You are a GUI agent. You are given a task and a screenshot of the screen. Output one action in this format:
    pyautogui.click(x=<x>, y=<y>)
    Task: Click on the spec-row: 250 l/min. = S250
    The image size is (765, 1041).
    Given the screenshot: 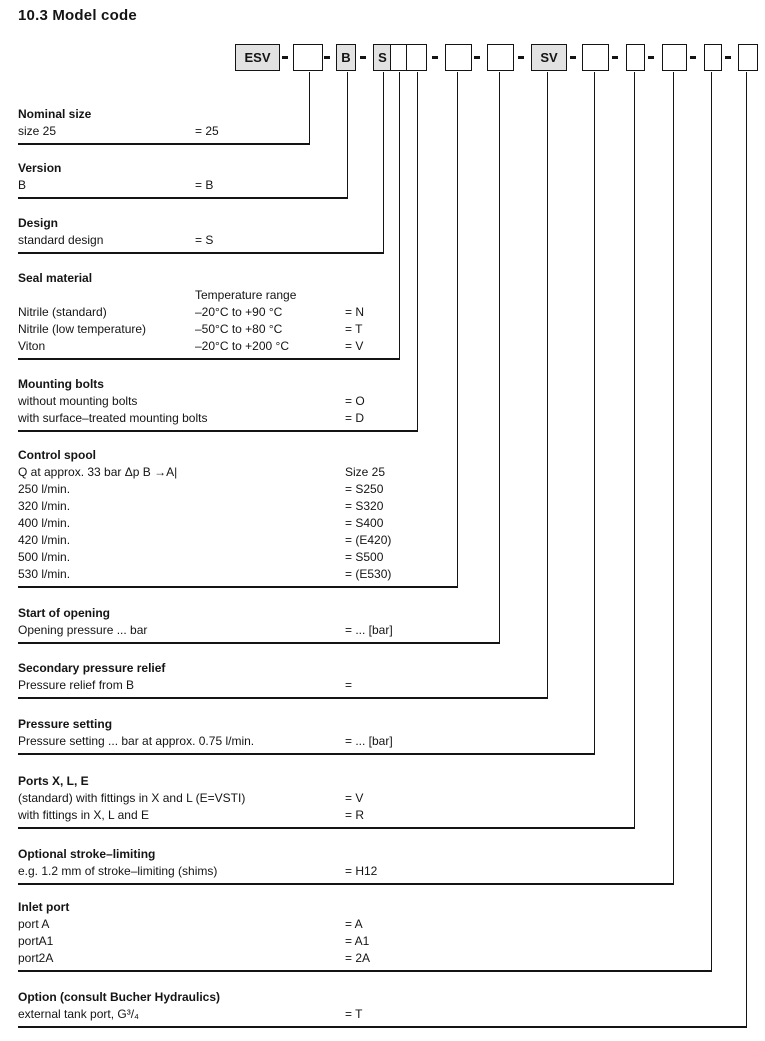 What is the action you would take?
    pyautogui.click(x=200, y=489)
    